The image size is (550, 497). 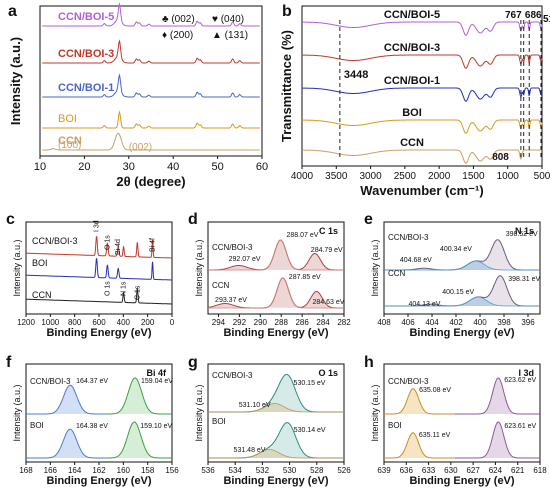 What do you see at coordinates (15, 81) in the screenshot?
I see `panel-a-ylabel: Intensity (a.u.)` at bounding box center [15, 81].